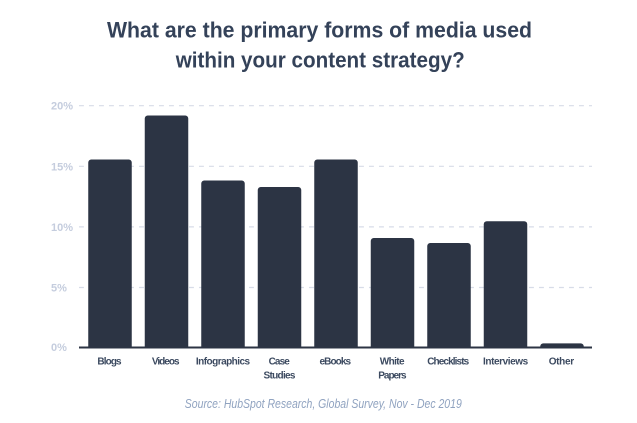 Image resolution: width=637 pixels, height=423 pixels. I want to click on svg-text: 10%, so click(62, 228).